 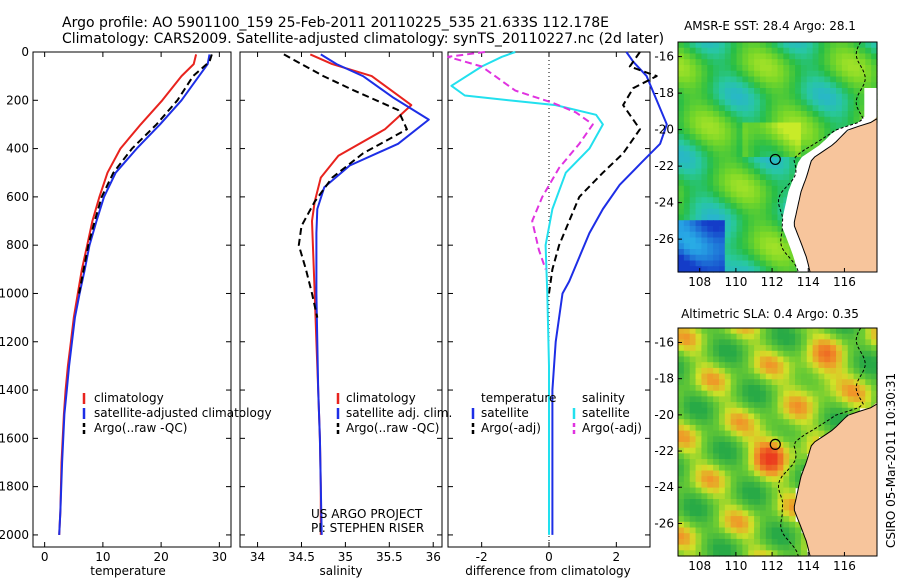 I want to click on legend-label: satellite adj. clim., so click(x=399, y=413).